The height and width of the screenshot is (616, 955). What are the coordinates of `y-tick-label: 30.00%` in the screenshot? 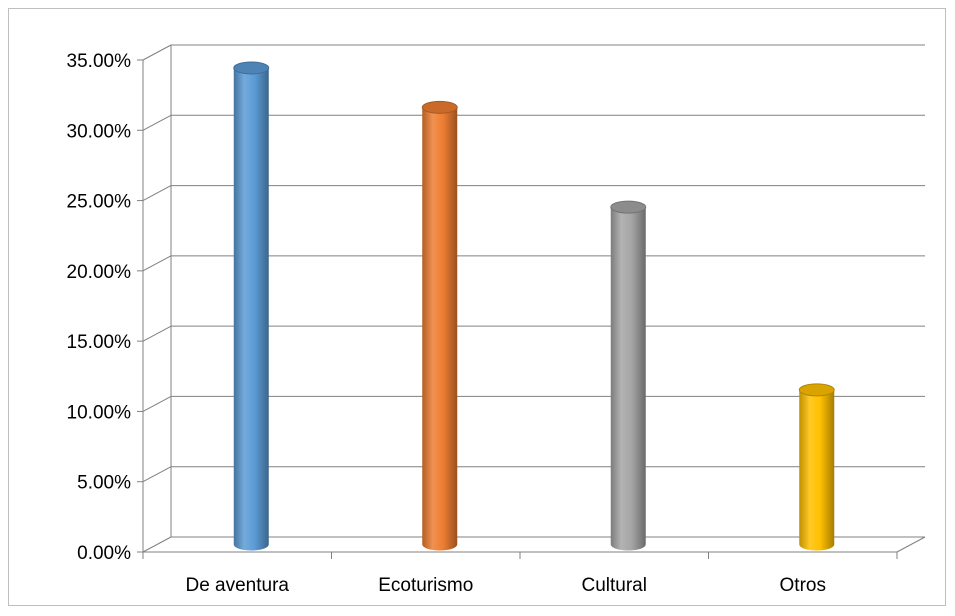 It's located at (99, 131).